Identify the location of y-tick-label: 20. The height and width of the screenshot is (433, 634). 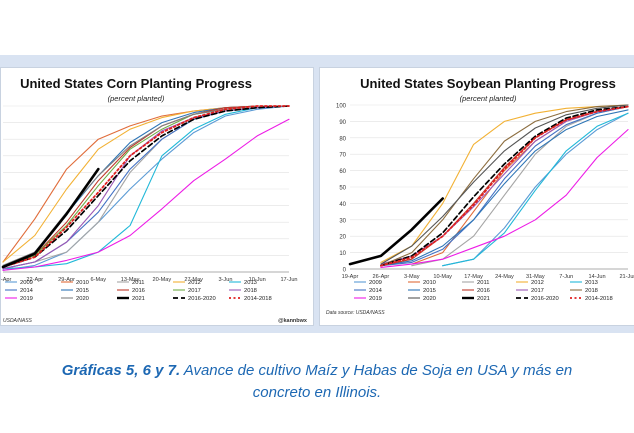
(342, 238).